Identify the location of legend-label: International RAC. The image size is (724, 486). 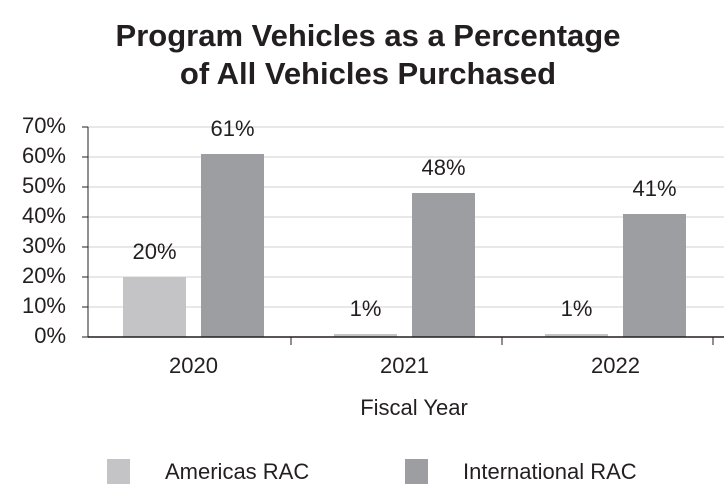
(550, 471).